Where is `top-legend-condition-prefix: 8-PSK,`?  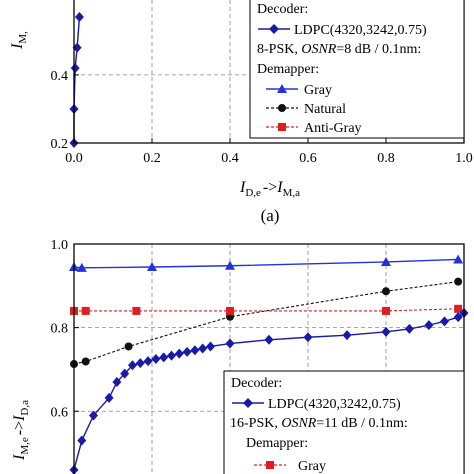
top-legend-condition-prefix: 8-PSK, is located at coordinates (279, 49).